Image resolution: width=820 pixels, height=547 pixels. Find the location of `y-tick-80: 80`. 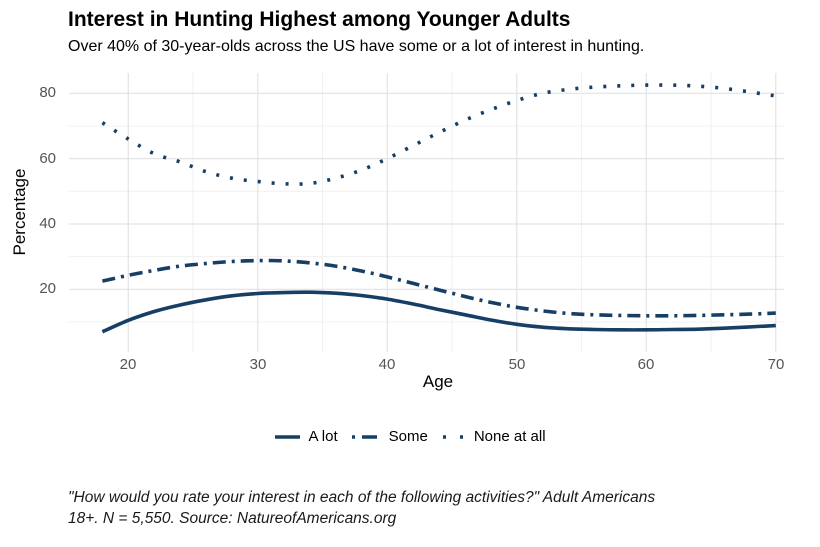

y-tick-80: 80 is located at coordinates (47, 92).